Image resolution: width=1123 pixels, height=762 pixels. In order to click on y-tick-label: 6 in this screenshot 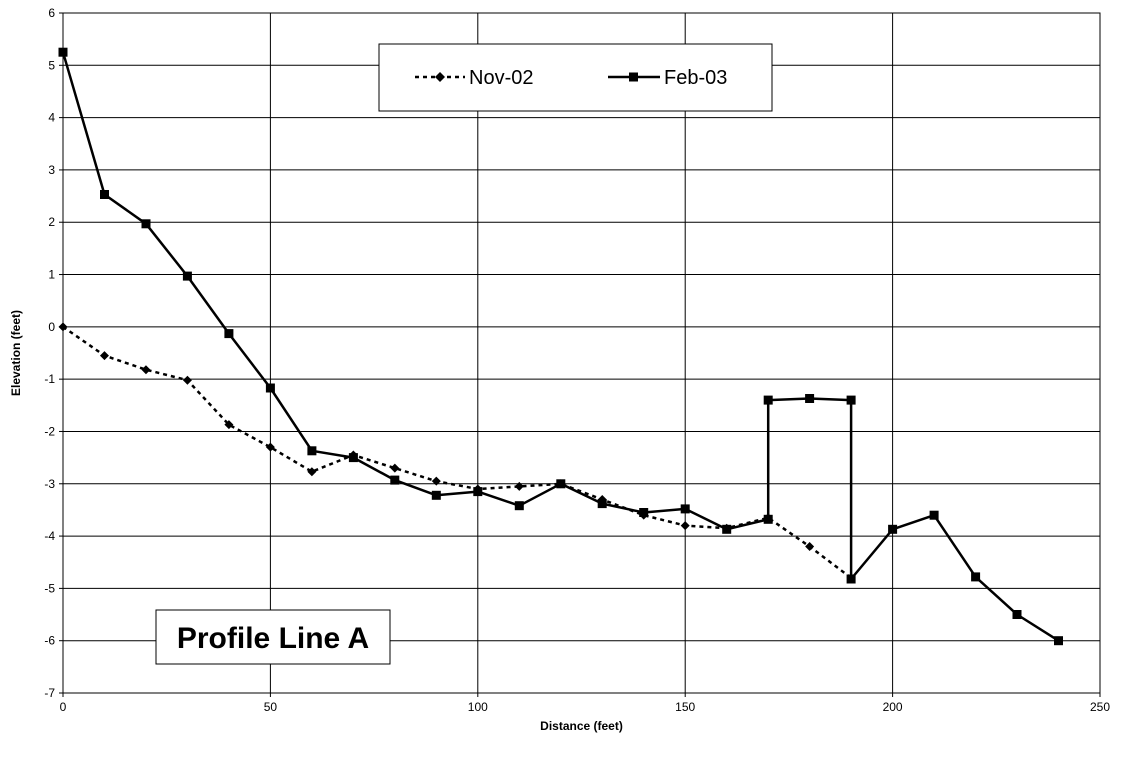, I will do `click(51, 13)`.